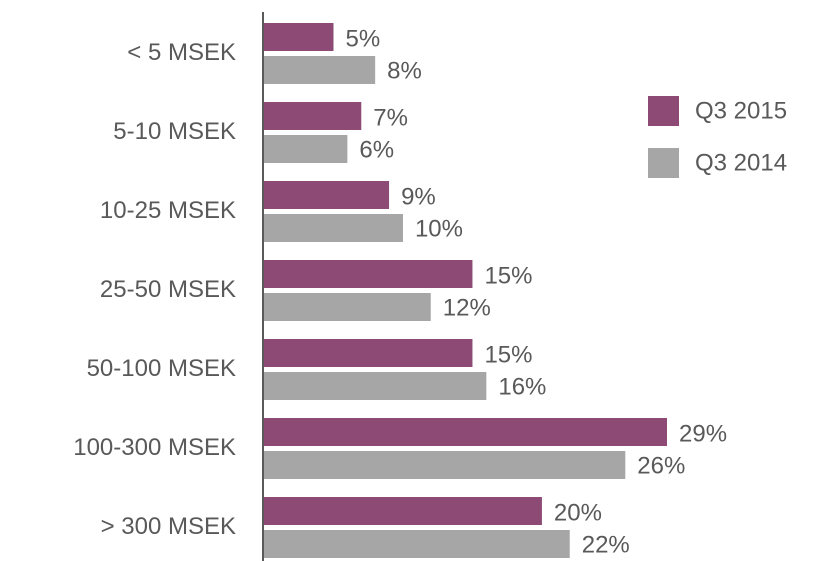 This screenshot has height=561, width=827. What do you see at coordinates (161, 368) in the screenshot?
I see `category-label: 50-100 MSEK` at bounding box center [161, 368].